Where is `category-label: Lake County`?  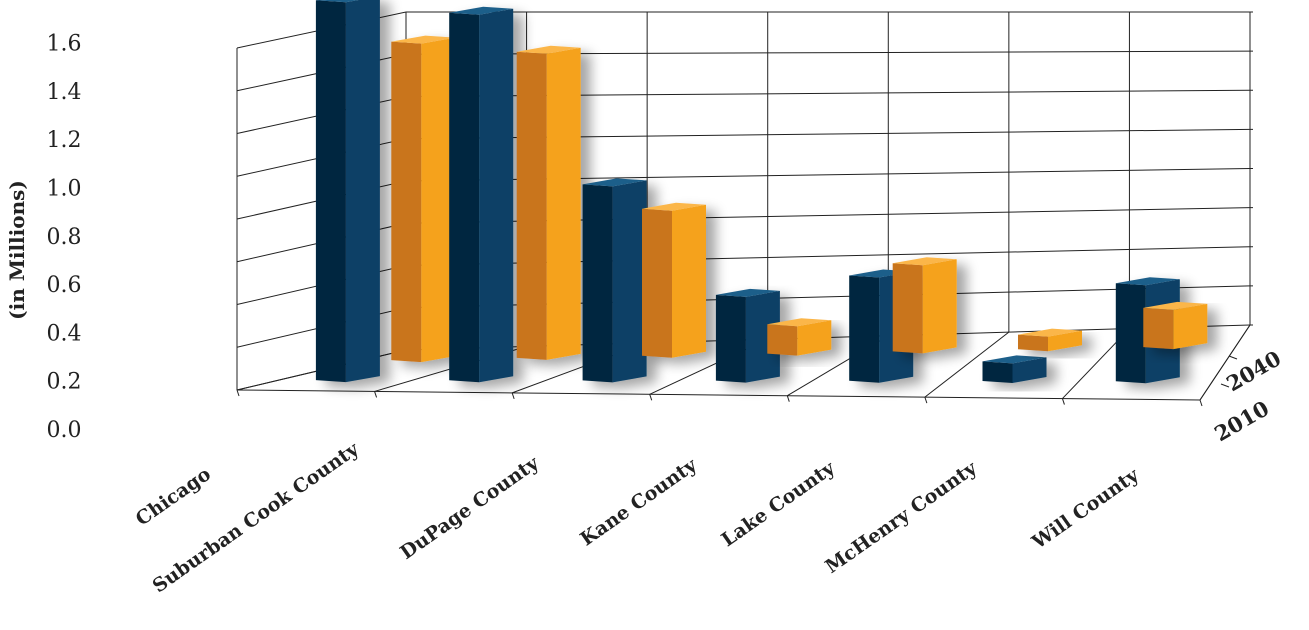 category-label: Lake County is located at coordinates (778, 504).